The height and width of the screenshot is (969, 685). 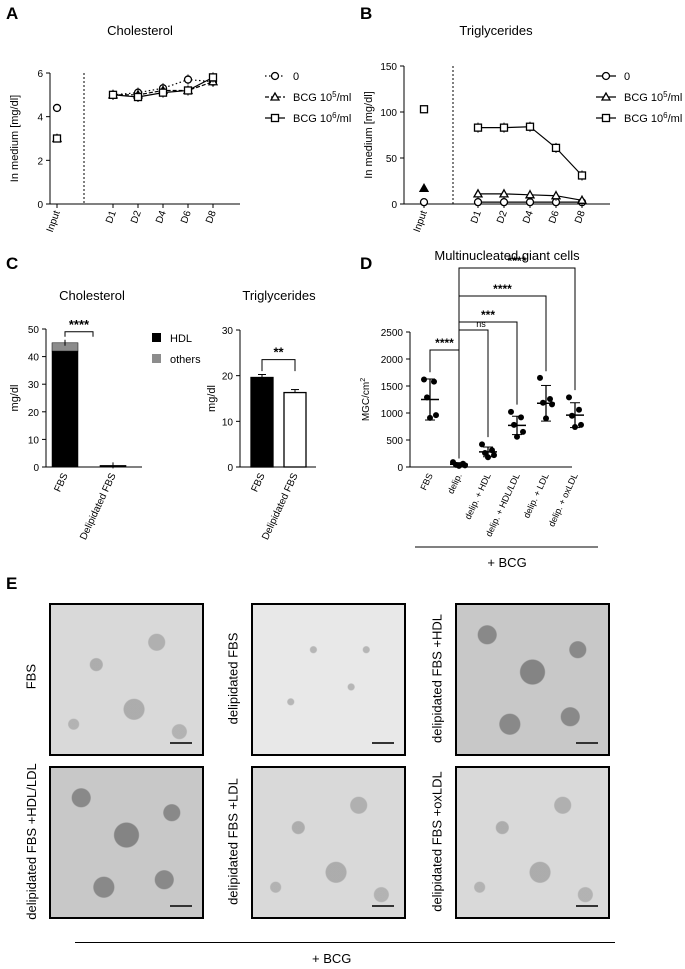 What do you see at coordinates (345, 942) in the screenshot?
I see `e-bcg-line` at bounding box center [345, 942].